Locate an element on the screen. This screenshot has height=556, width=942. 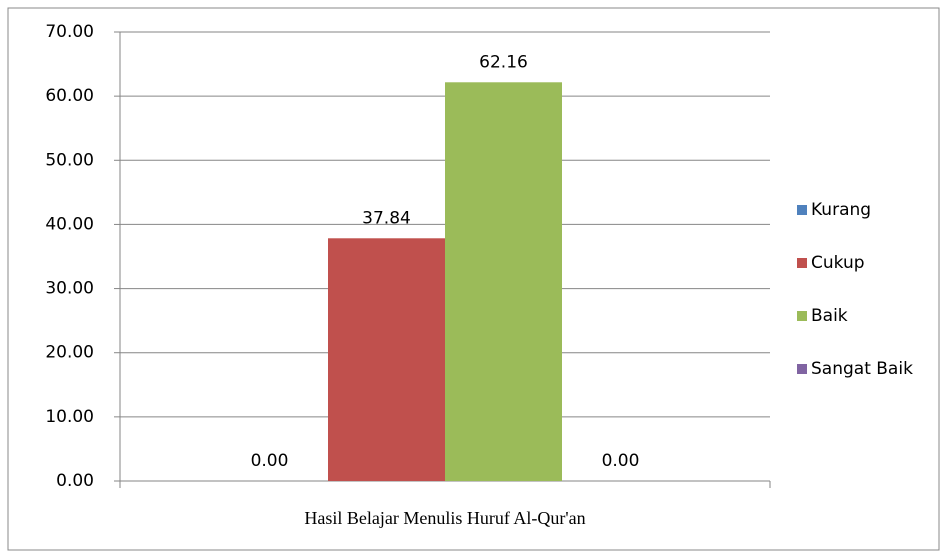
y-tick-label: 70.00 is located at coordinates (69, 32).